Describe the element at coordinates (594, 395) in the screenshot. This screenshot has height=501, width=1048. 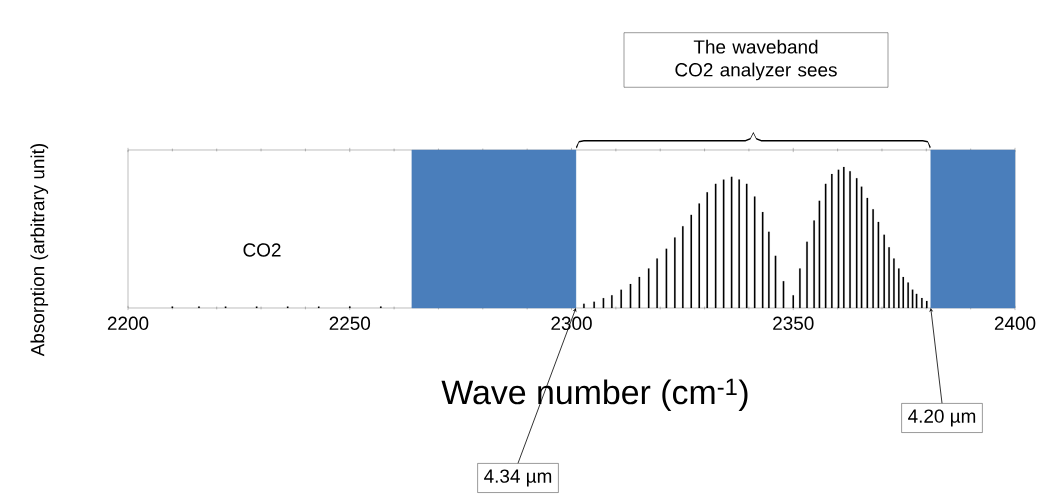
I see `x-axis-title: Wave number (cm$^{-1}$)` at that location.